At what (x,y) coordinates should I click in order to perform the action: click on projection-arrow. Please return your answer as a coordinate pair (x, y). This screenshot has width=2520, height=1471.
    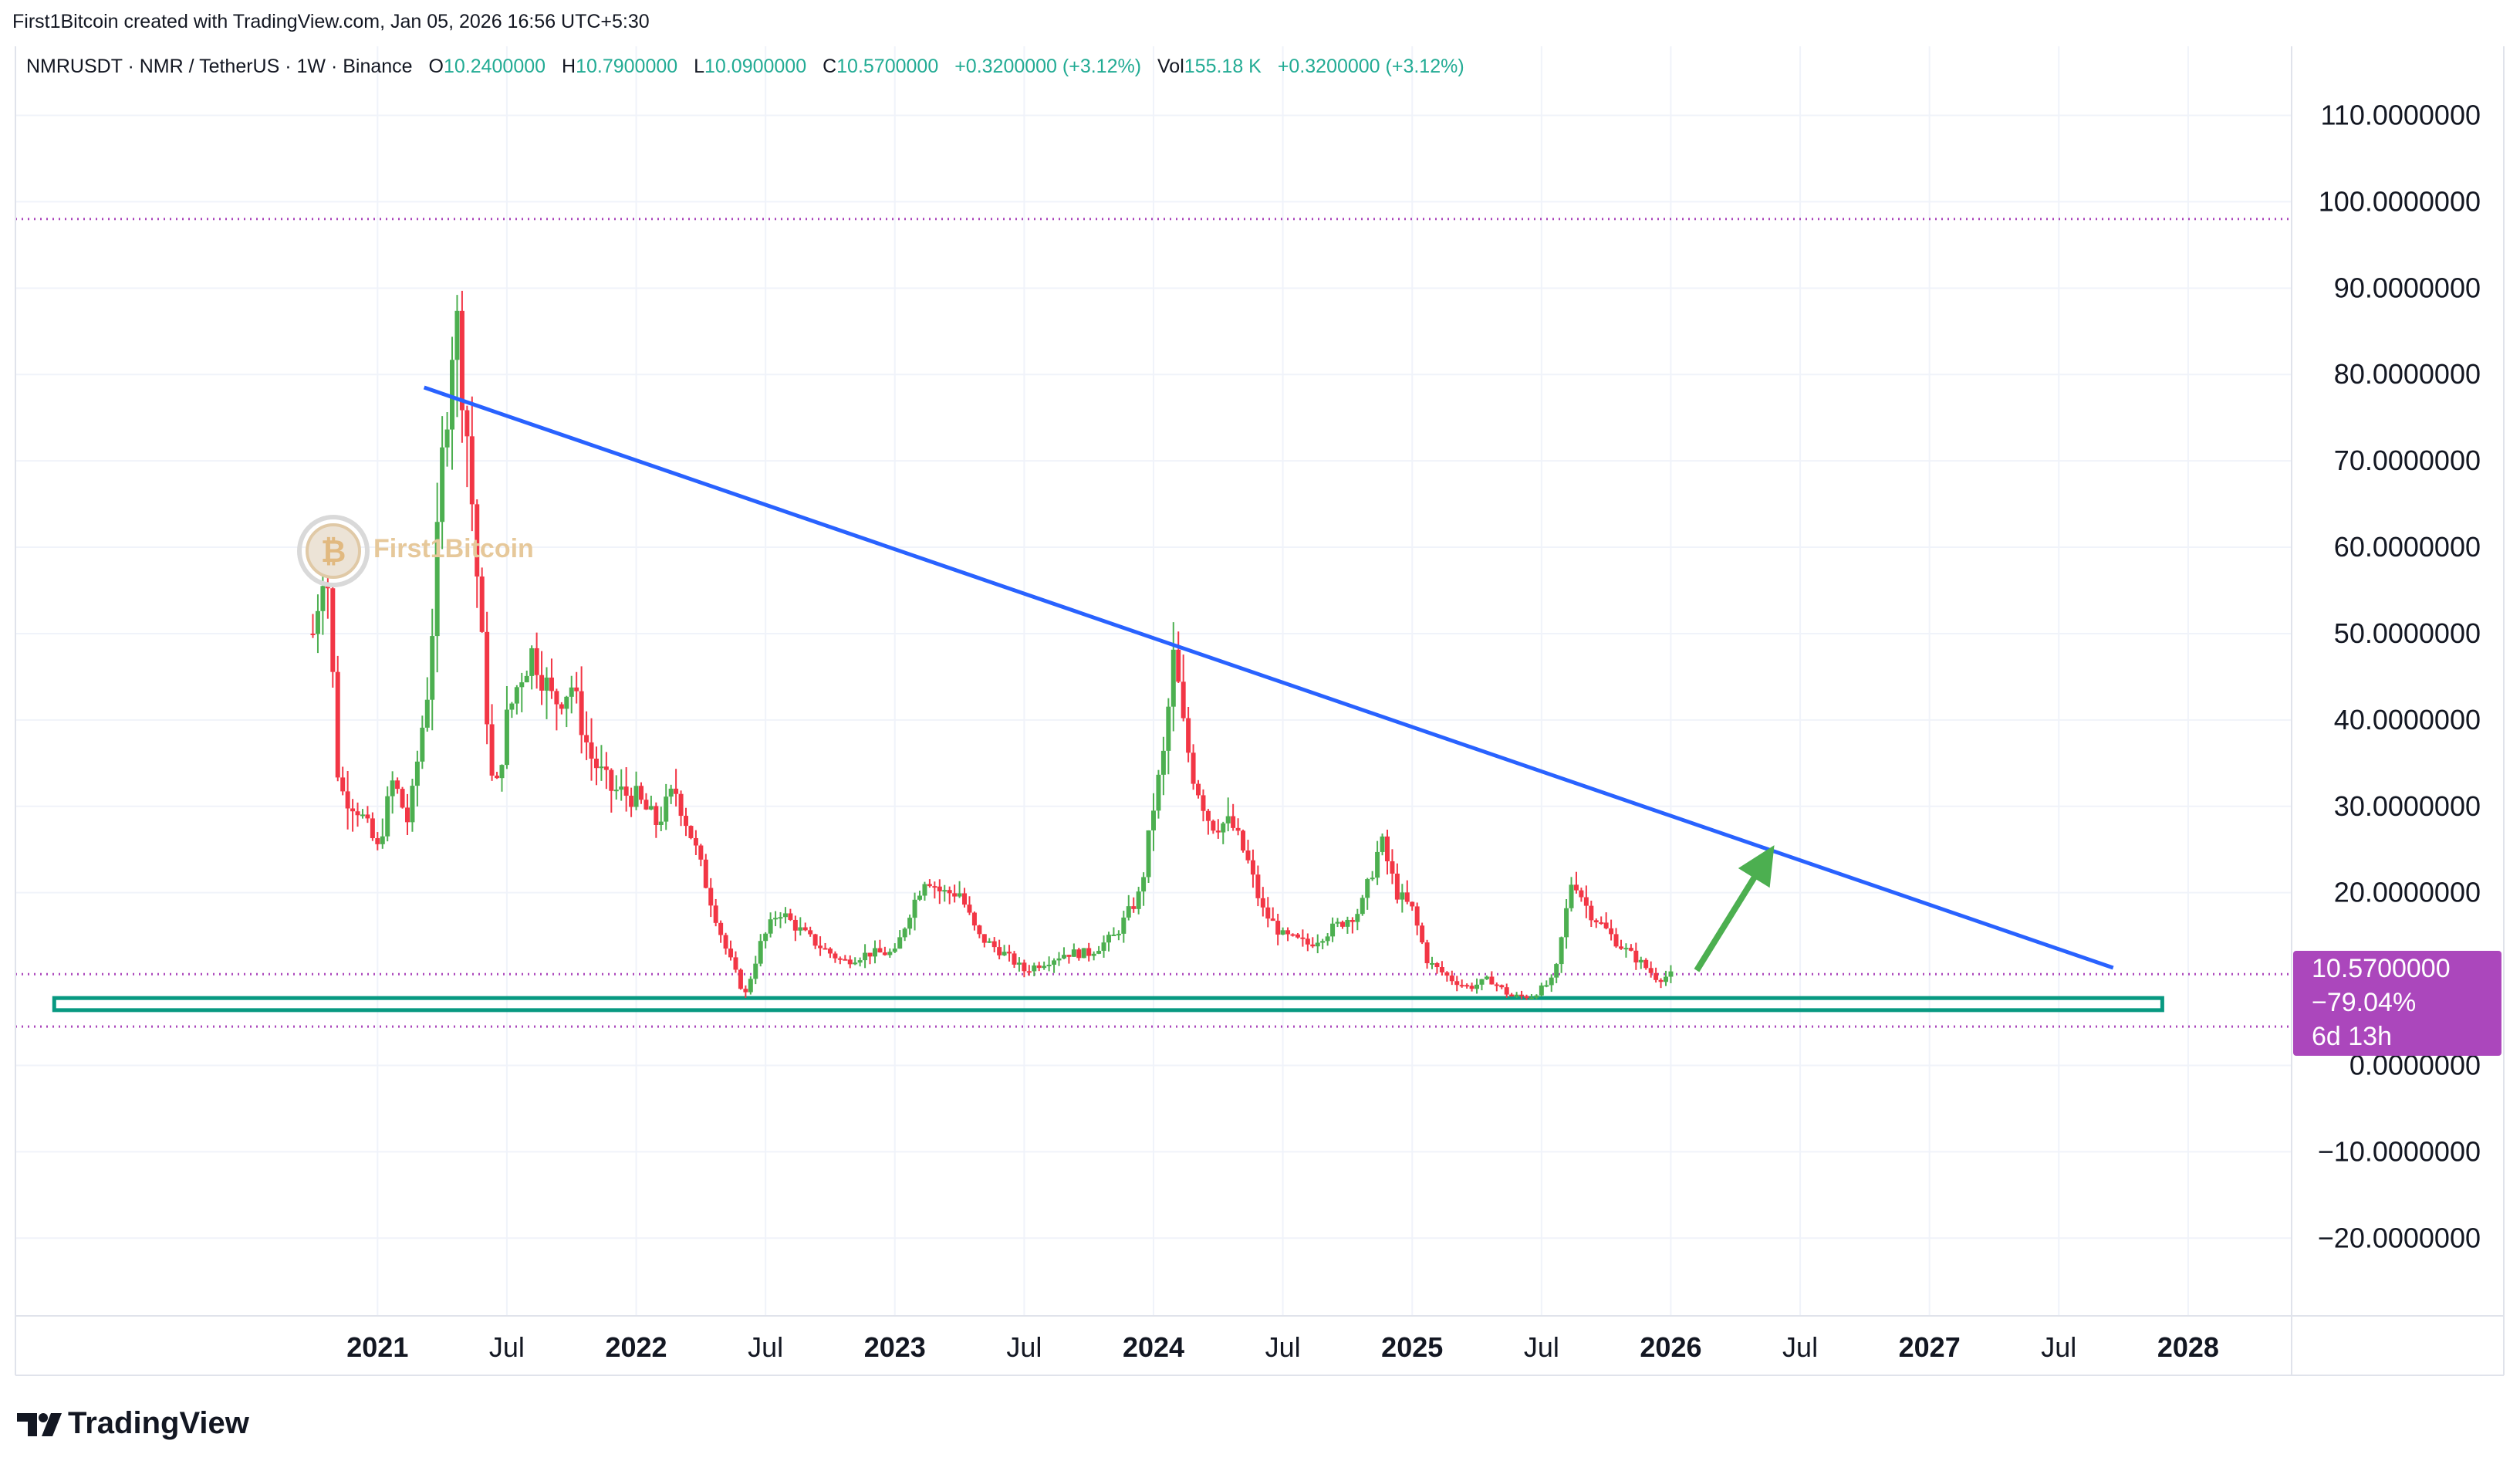
    Looking at the image, I should click on (1734, 908).